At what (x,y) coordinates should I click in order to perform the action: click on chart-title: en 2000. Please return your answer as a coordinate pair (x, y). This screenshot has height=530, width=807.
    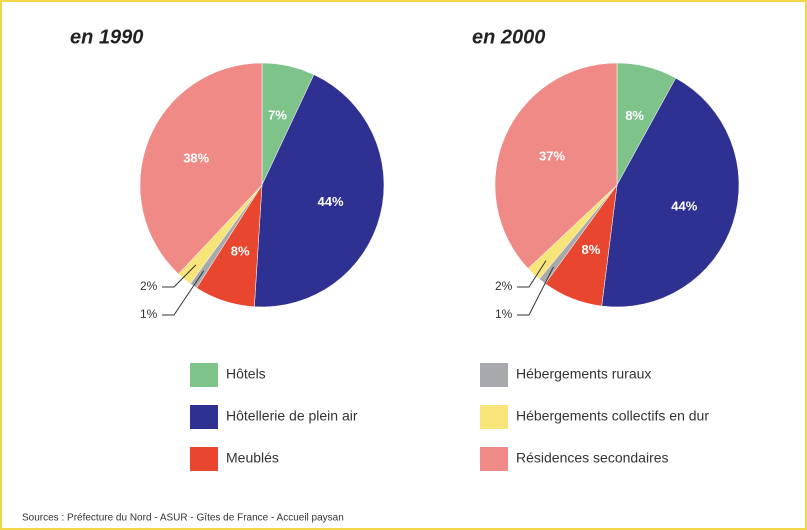
    Looking at the image, I should click on (508, 37).